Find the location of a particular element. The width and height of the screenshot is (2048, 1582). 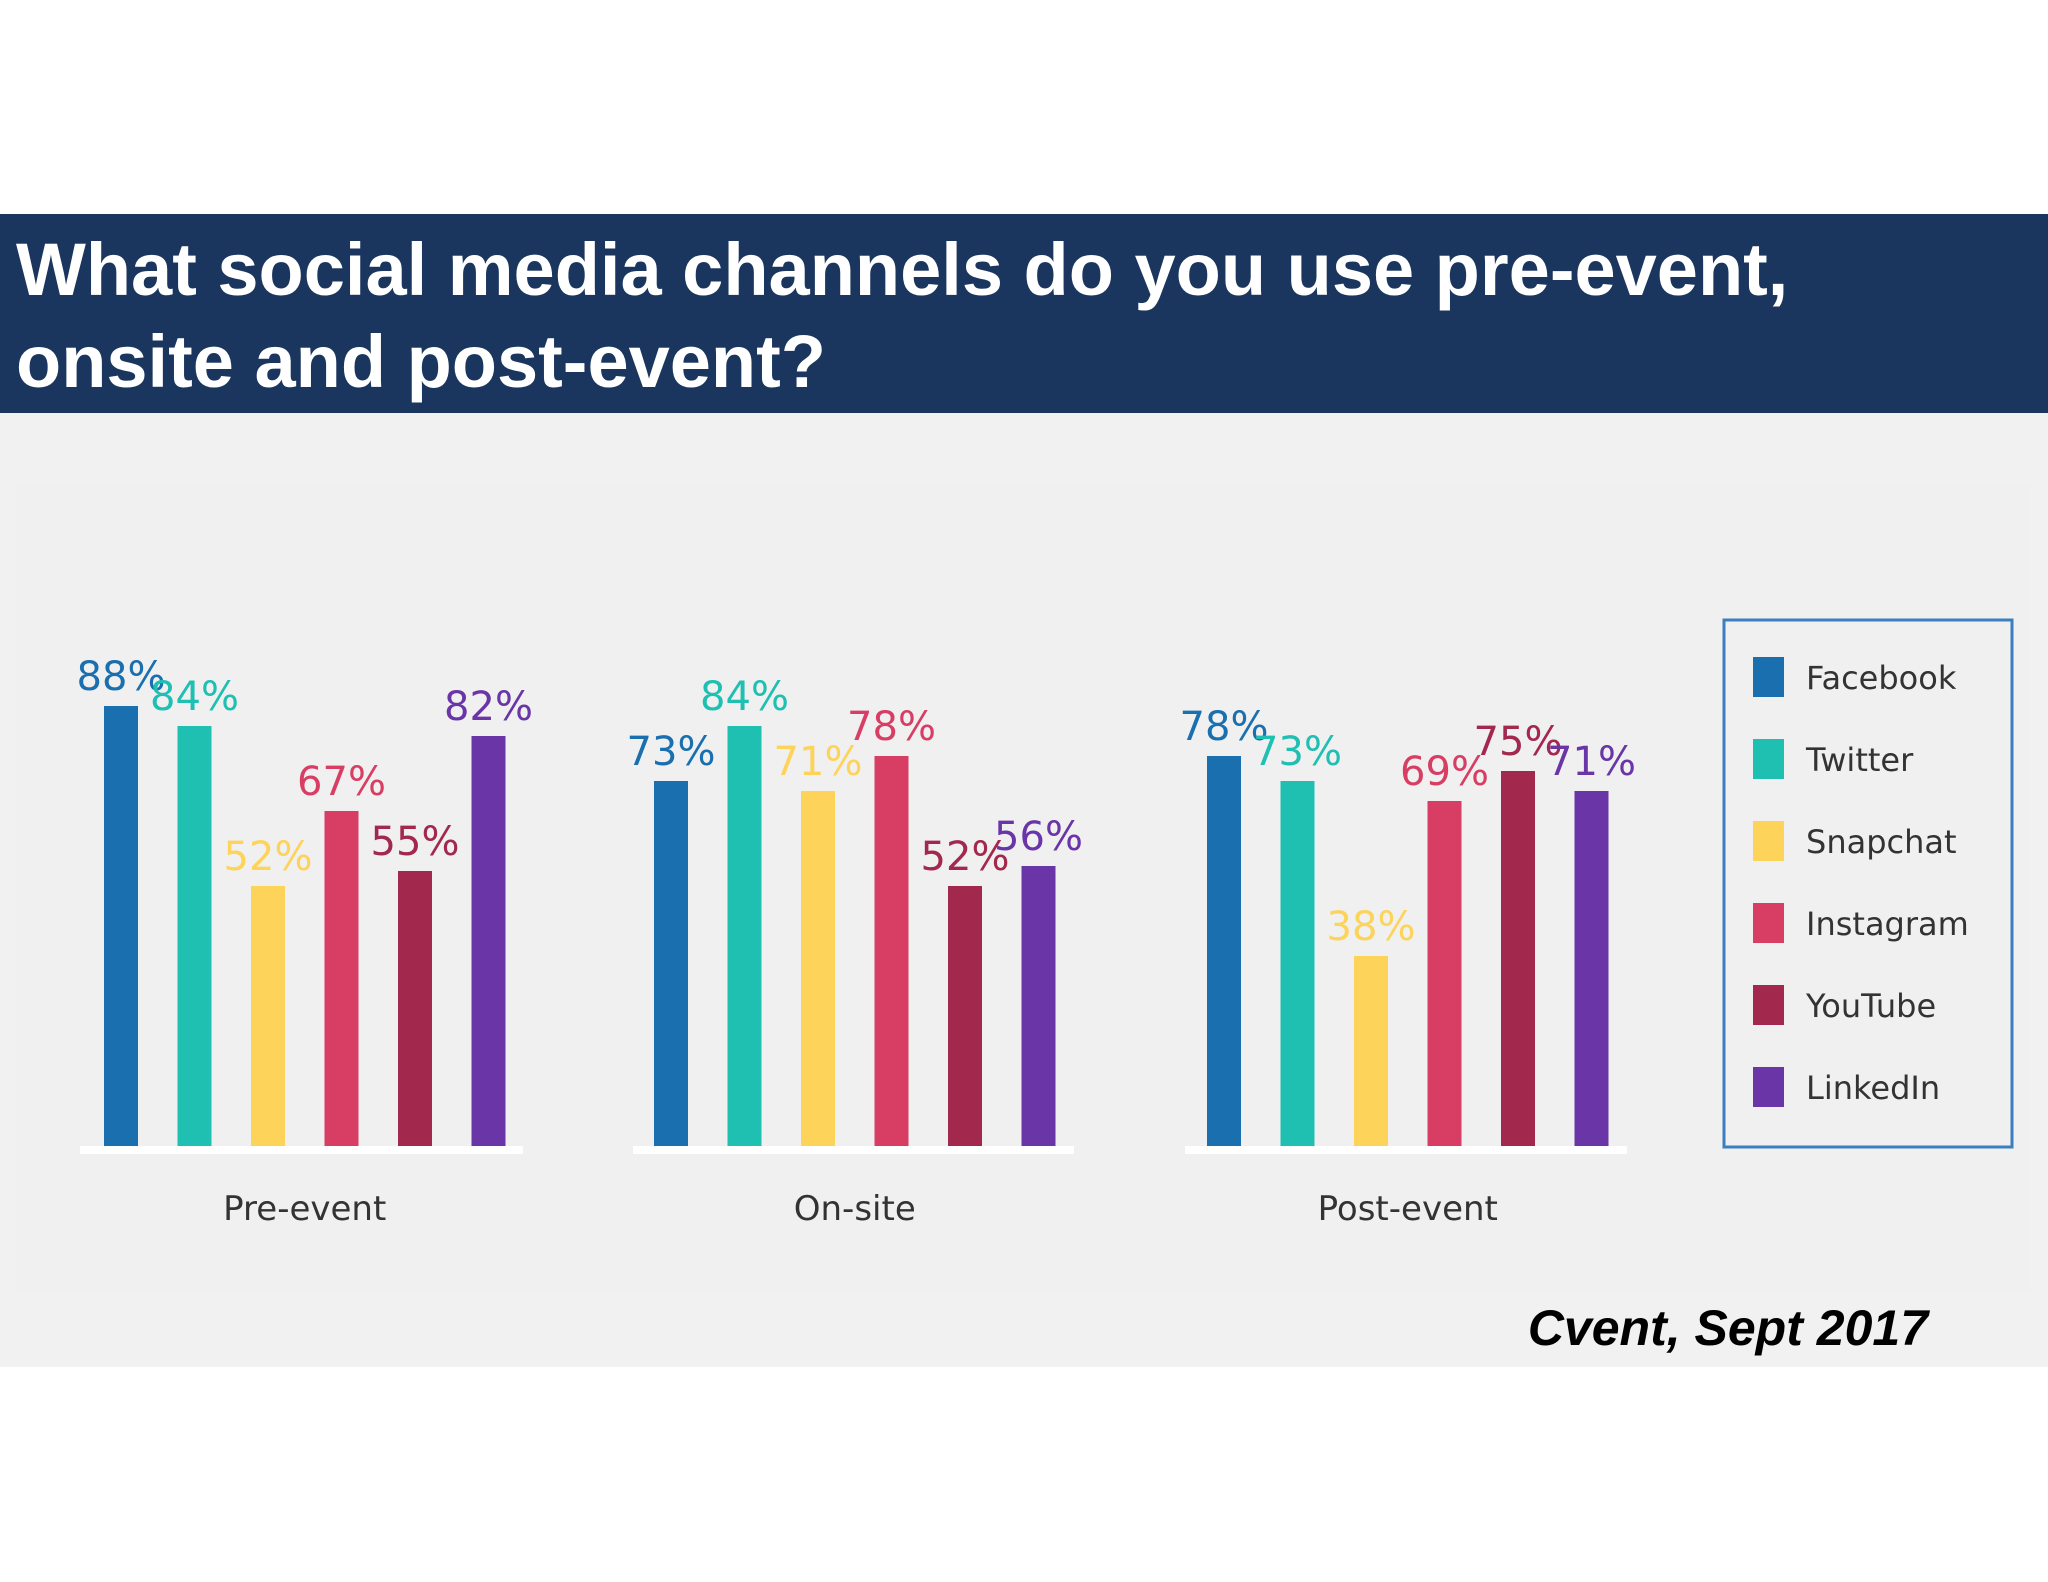

bar-on-site-twitter is located at coordinates (744, 936).